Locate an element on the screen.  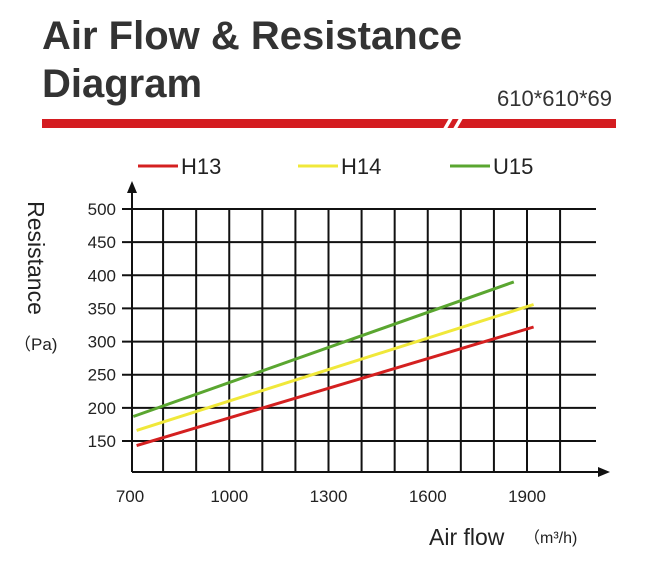
x-tick-label: 1900 is located at coordinates (527, 496).